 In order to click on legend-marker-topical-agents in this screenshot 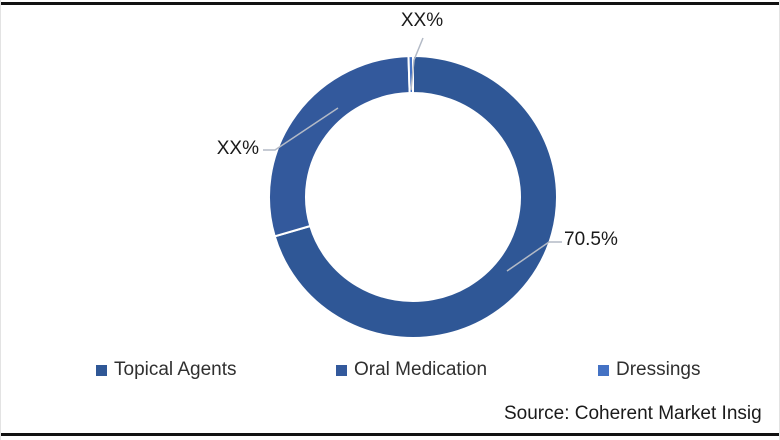, I will do `click(101, 370)`.